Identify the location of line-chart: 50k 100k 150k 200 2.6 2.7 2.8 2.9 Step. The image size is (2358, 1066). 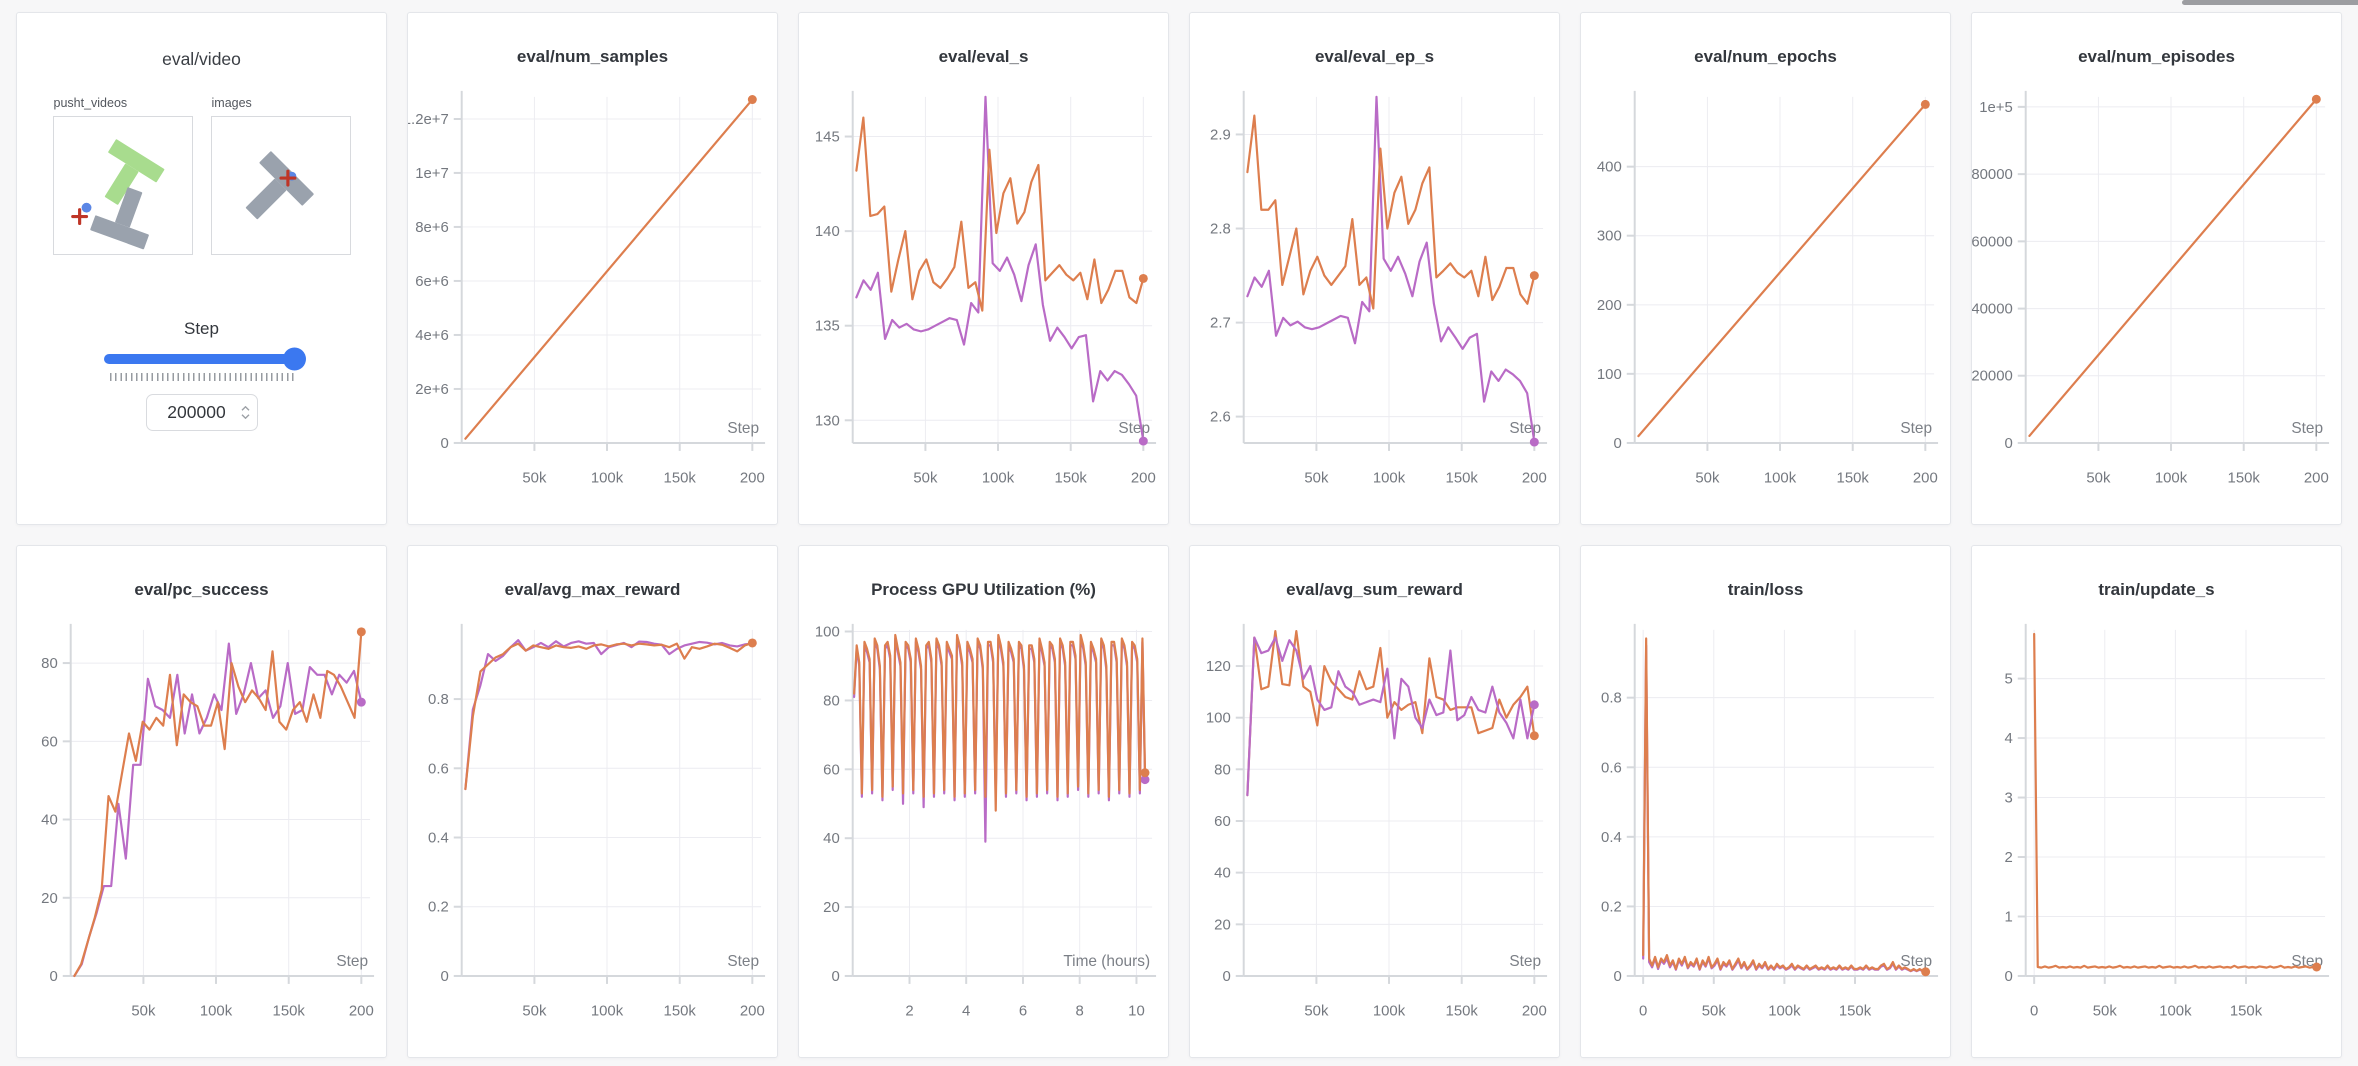
(1374, 294).